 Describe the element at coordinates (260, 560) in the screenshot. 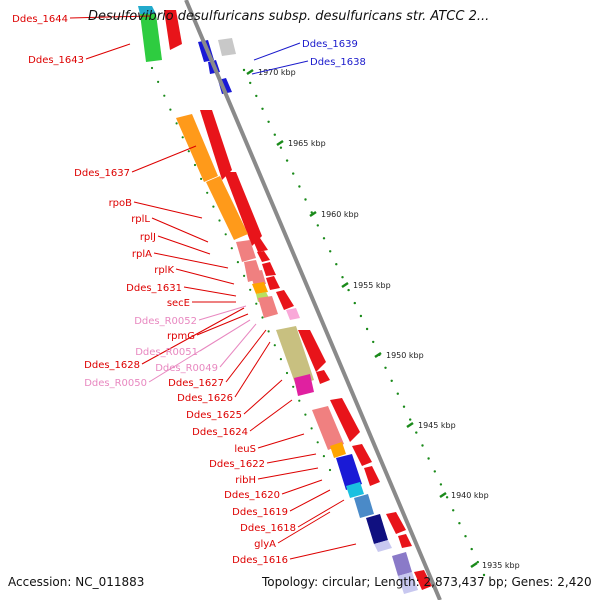

I see `gene-label-ddes-1616: Ddes_1616` at that location.